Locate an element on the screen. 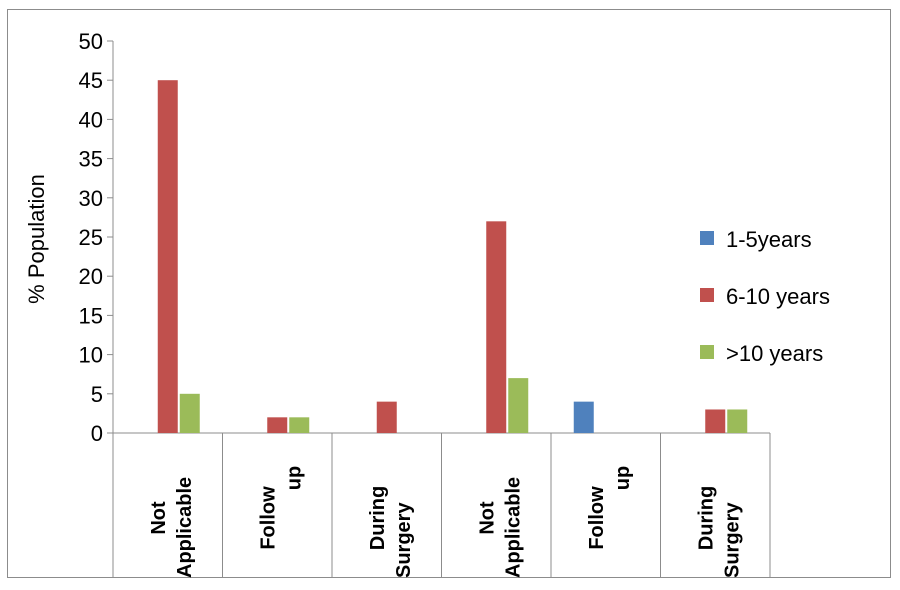 The height and width of the screenshot is (590, 900). y-tick-label: 30 is located at coordinates (91, 198).